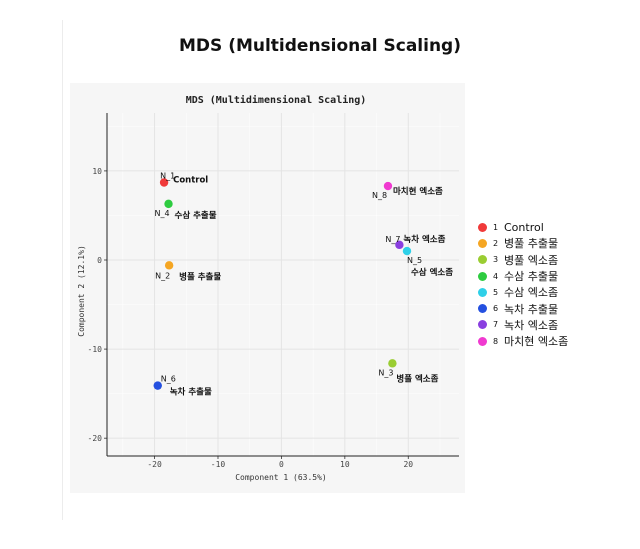 This screenshot has width=640, height=549. Describe the element at coordinates (162, 213) in the screenshot. I see `point-id-label: N_4` at that location.